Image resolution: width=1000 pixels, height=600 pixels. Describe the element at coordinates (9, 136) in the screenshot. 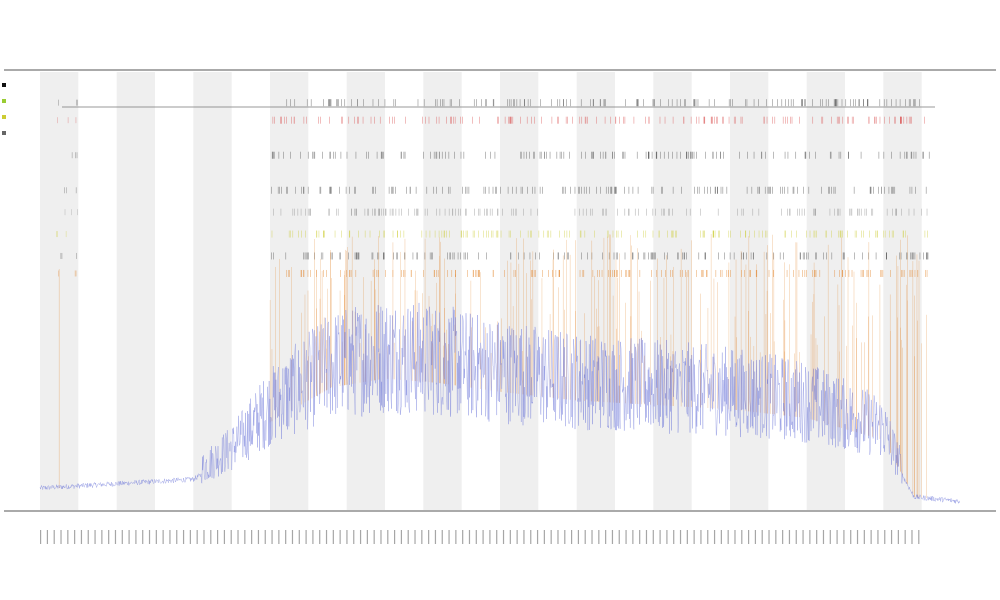

I see `legend-item` at that location.